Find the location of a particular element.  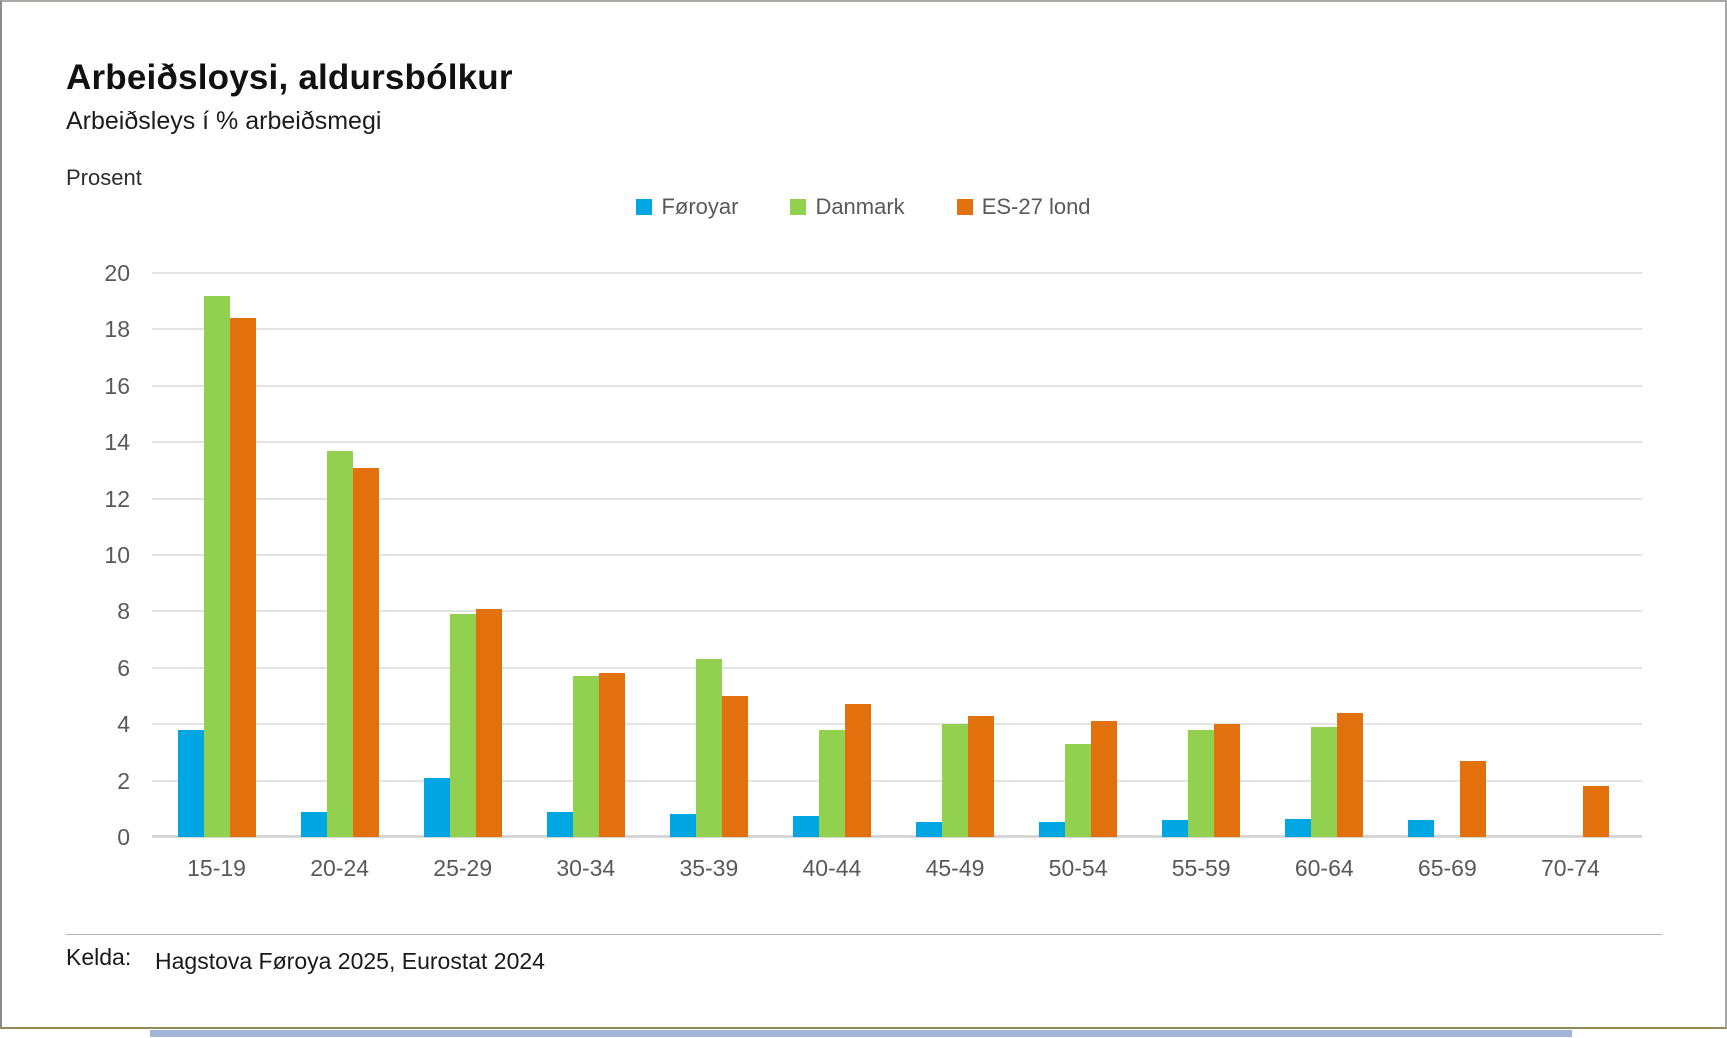

bar-Føroyar-50-54 is located at coordinates (1052, 829).